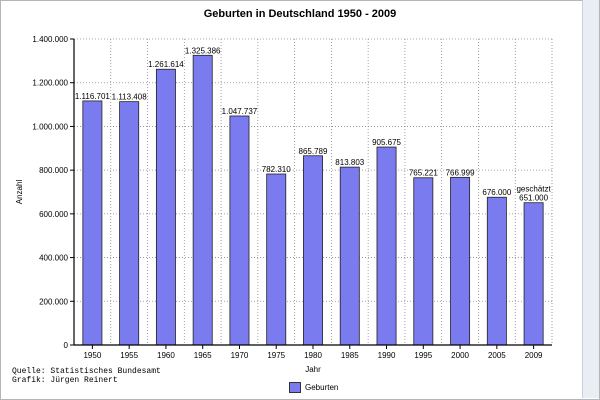 Image resolution: width=600 pixels, height=400 pixels. I want to click on window-edge, so click(590, 199).